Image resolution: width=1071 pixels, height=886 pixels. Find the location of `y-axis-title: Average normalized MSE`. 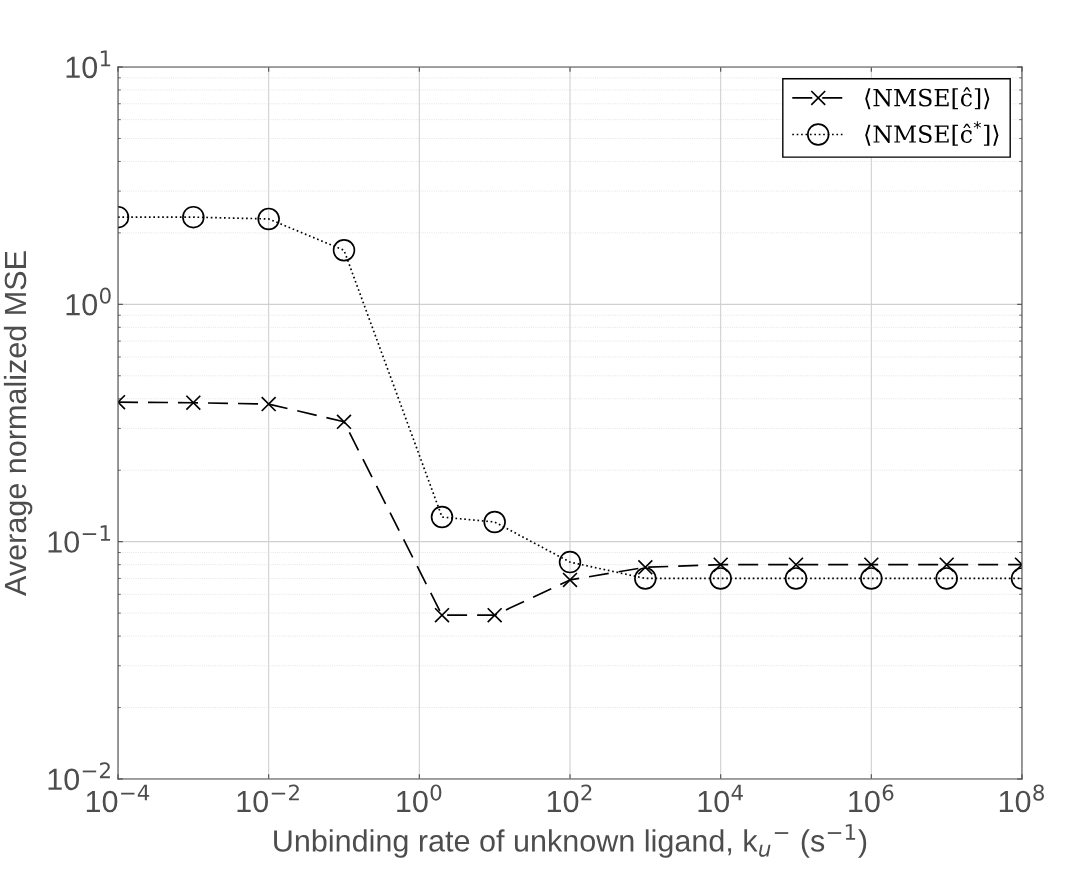

y-axis-title: Average normalized MSE is located at coordinates (18, 423).